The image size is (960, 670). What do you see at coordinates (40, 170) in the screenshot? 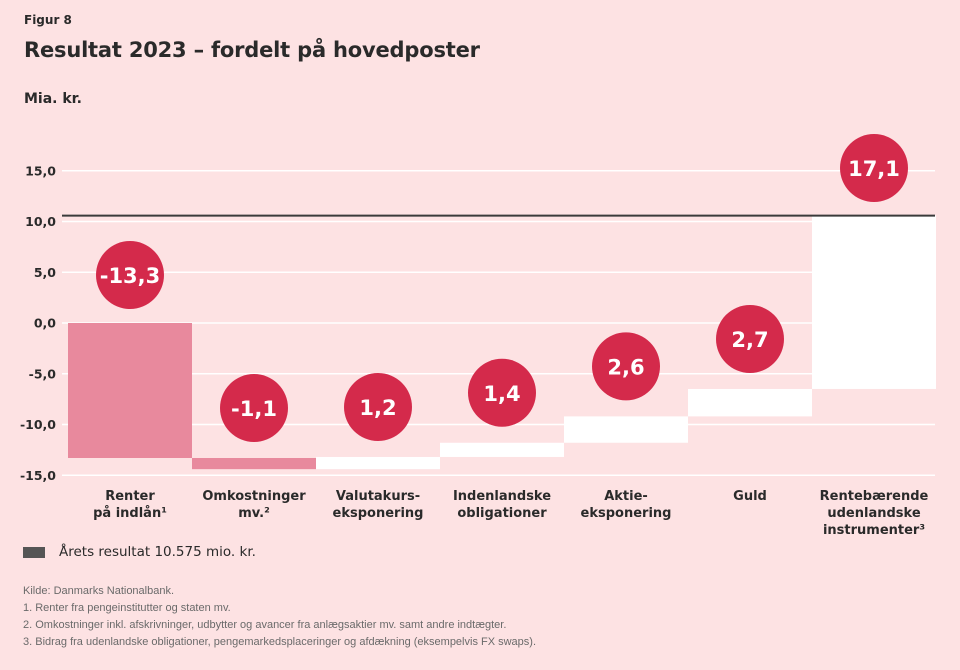
I see `y-tick-label: 15,0` at bounding box center [40, 170].